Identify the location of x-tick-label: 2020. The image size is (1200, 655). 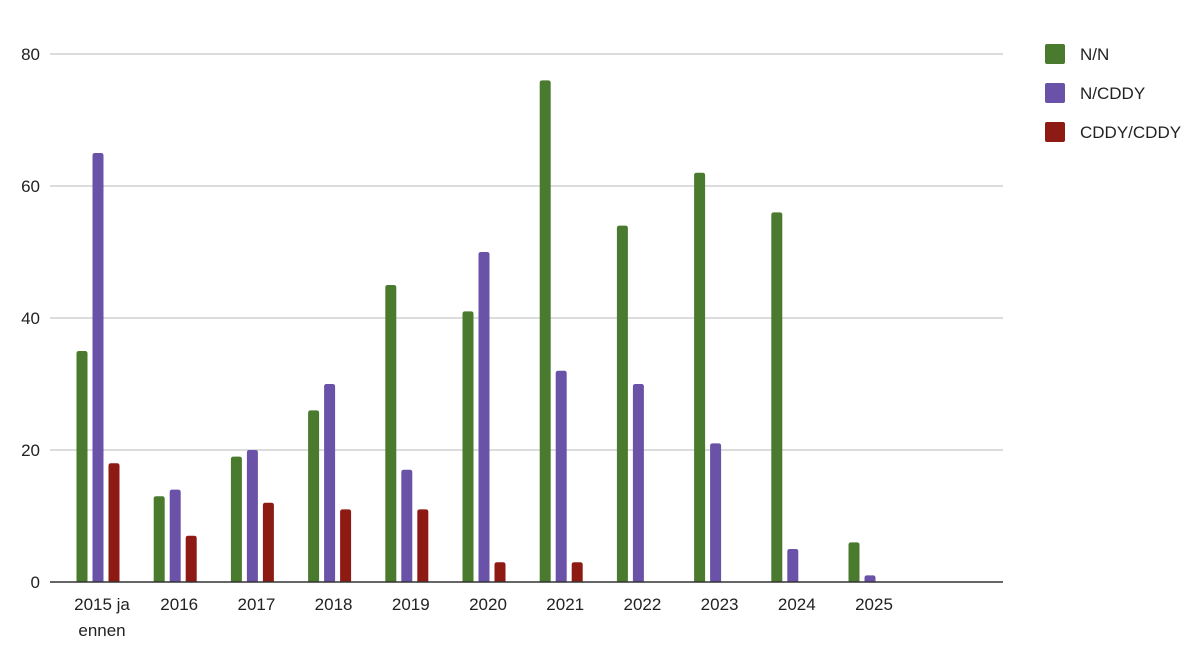
(488, 604).